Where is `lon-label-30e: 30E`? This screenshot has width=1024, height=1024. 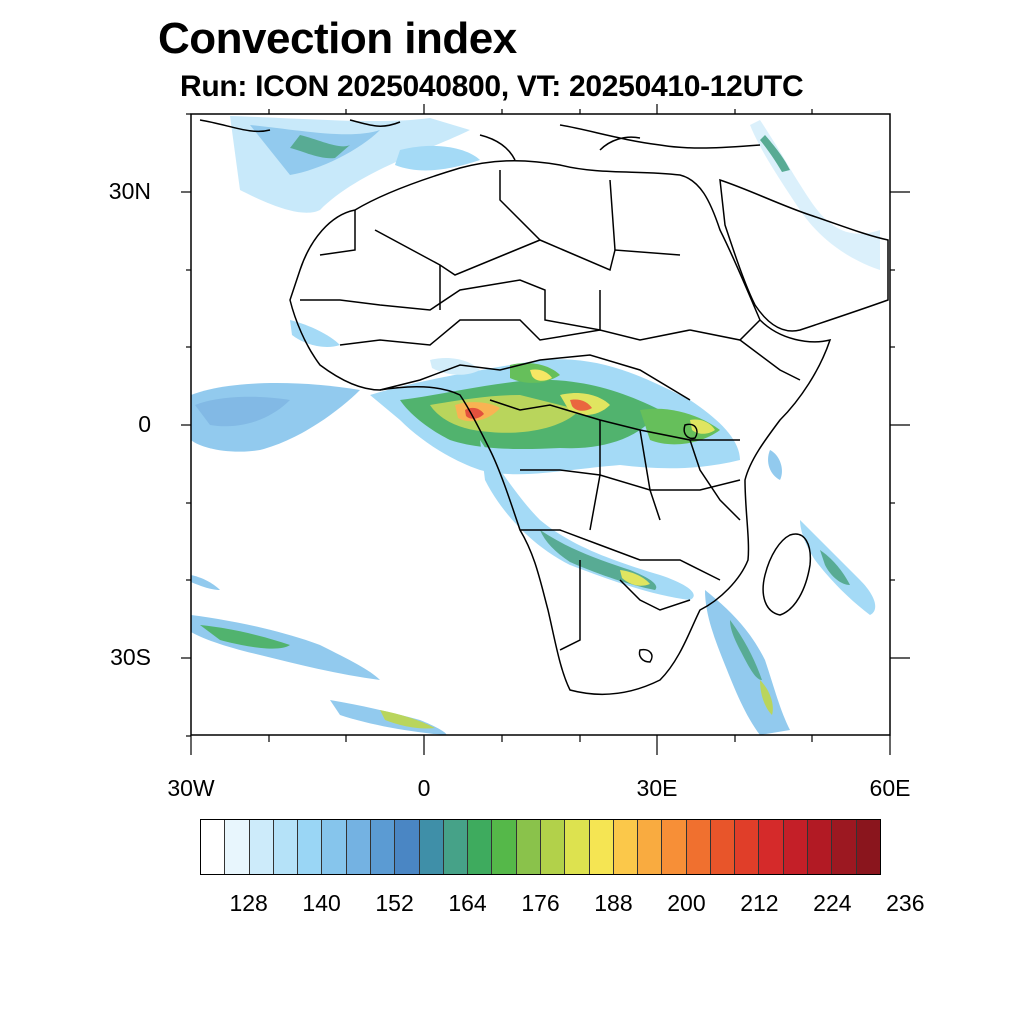
lon-label-30e: 30E is located at coordinates (657, 788).